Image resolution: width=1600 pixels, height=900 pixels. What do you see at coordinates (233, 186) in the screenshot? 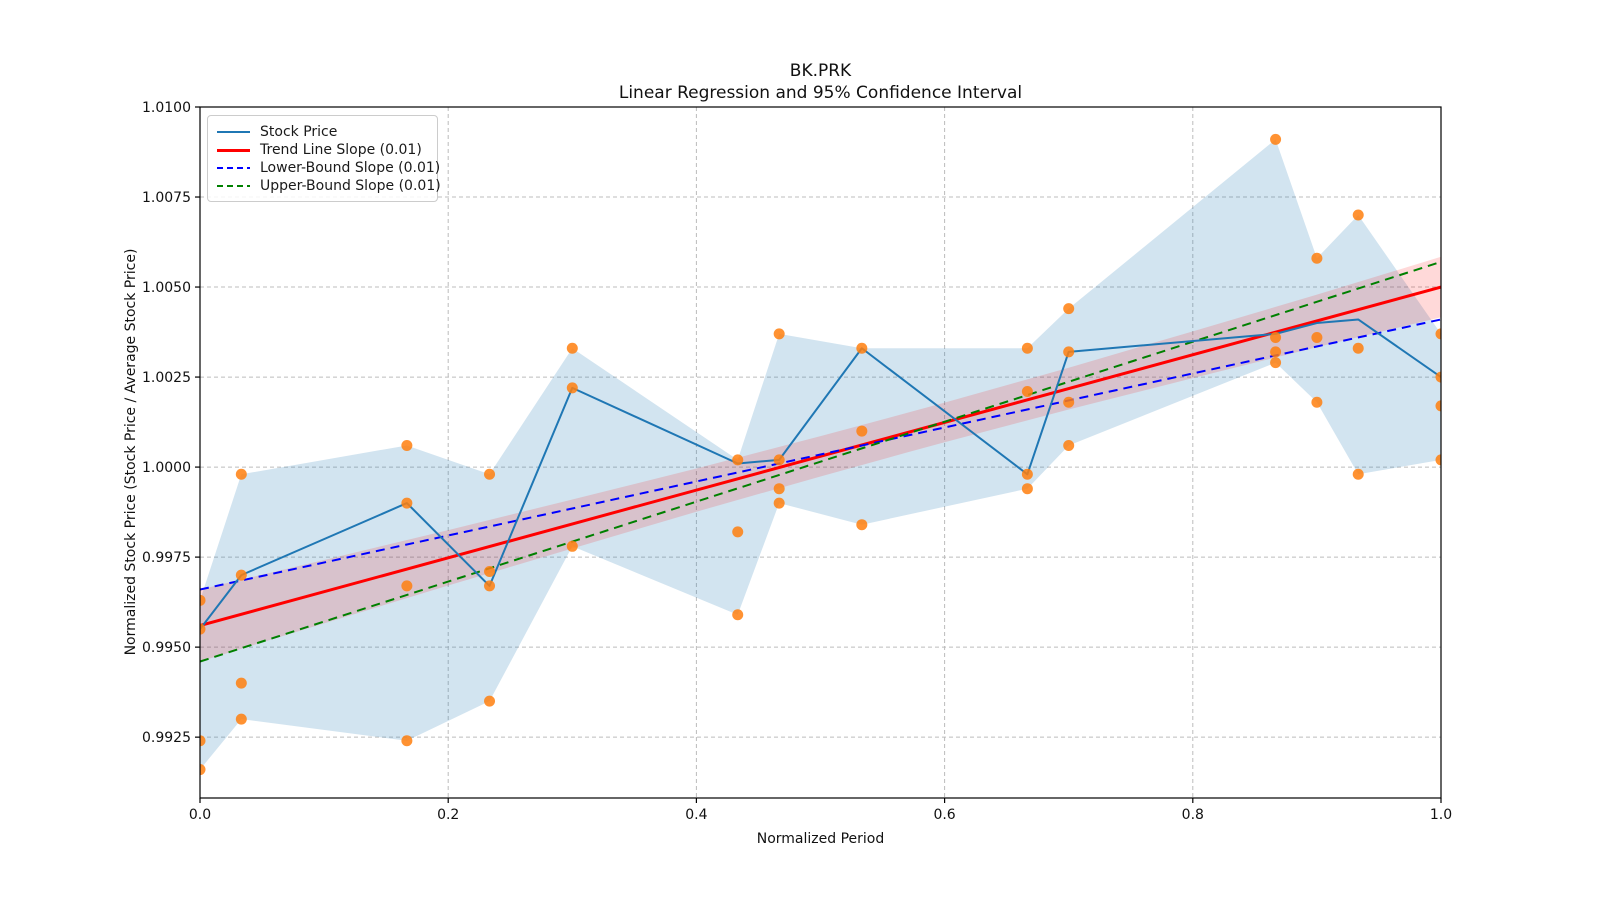
I see `upper-bound-line-swatch` at bounding box center [233, 186].